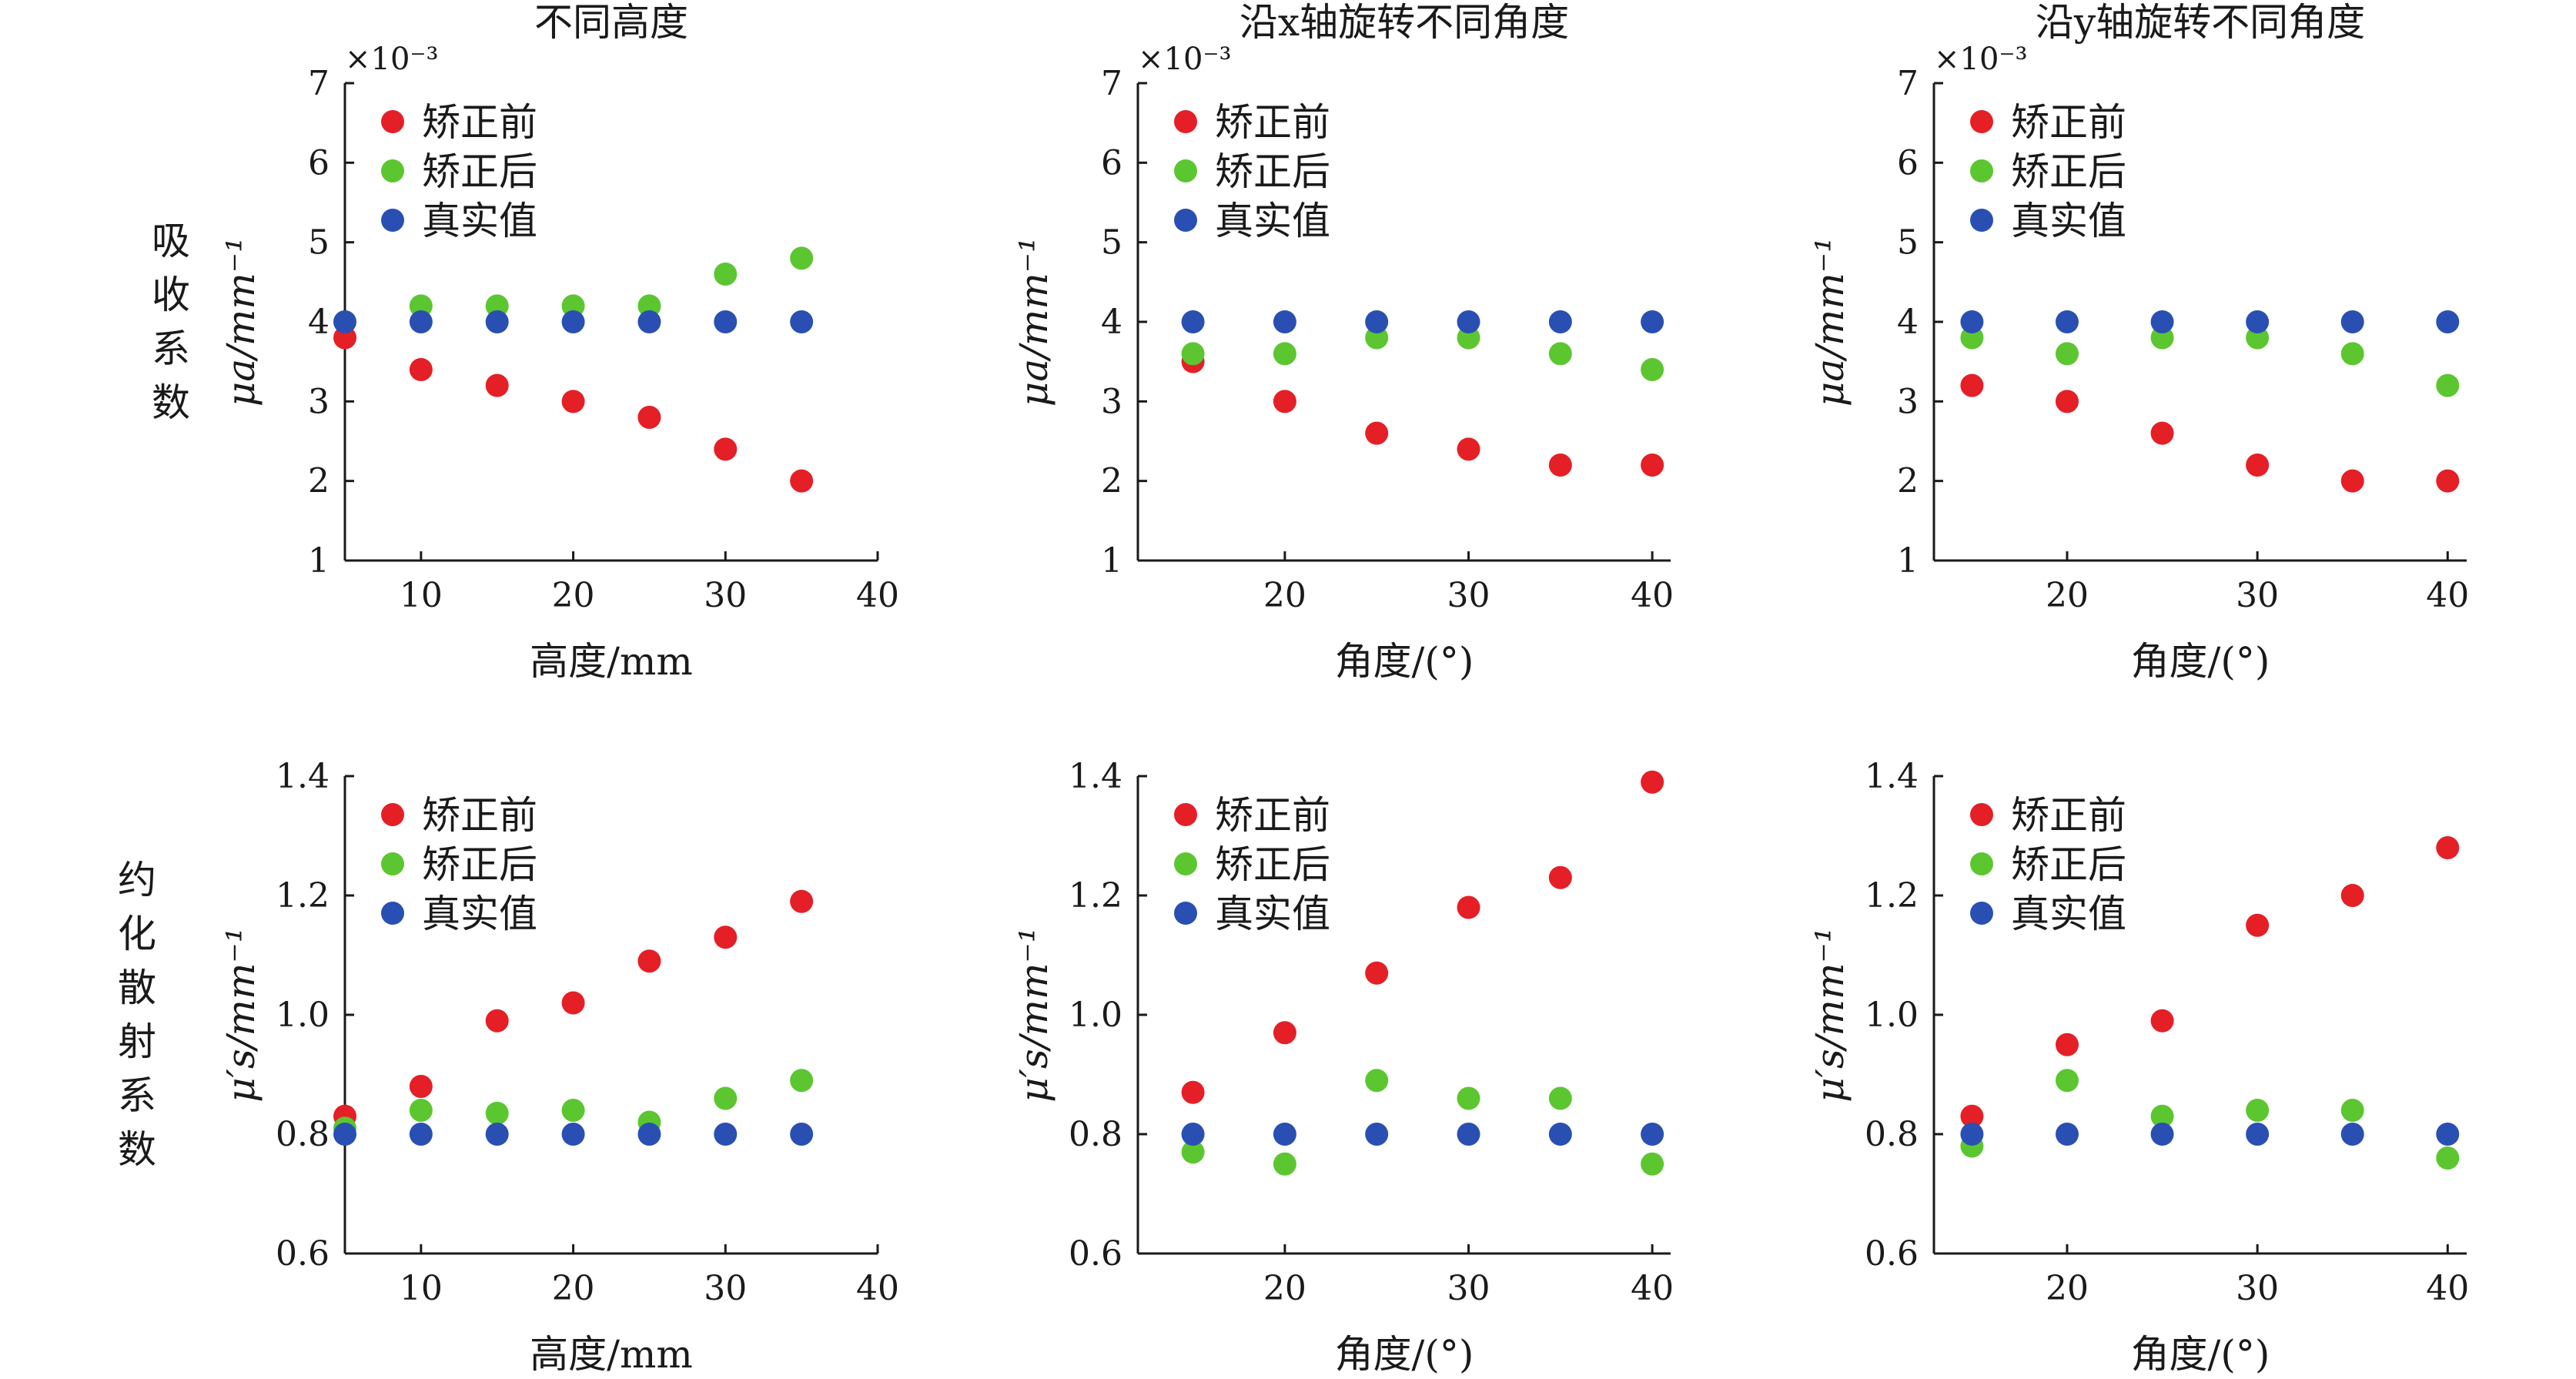  I want to click on y-tick-label: 4, so click(1908, 322).